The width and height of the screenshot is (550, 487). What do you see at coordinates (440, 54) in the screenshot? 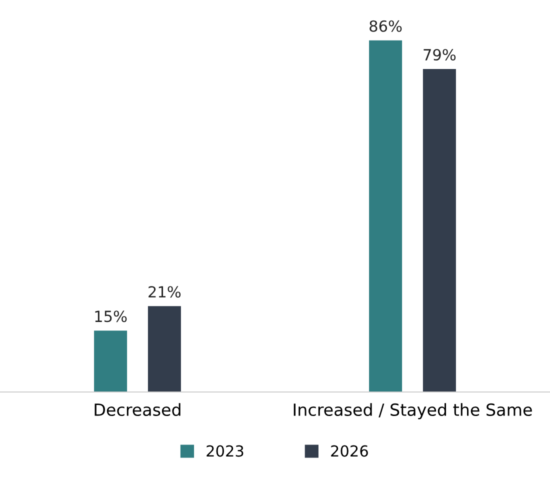
I see `data-label: 79%` at bounding box center [440, 54].